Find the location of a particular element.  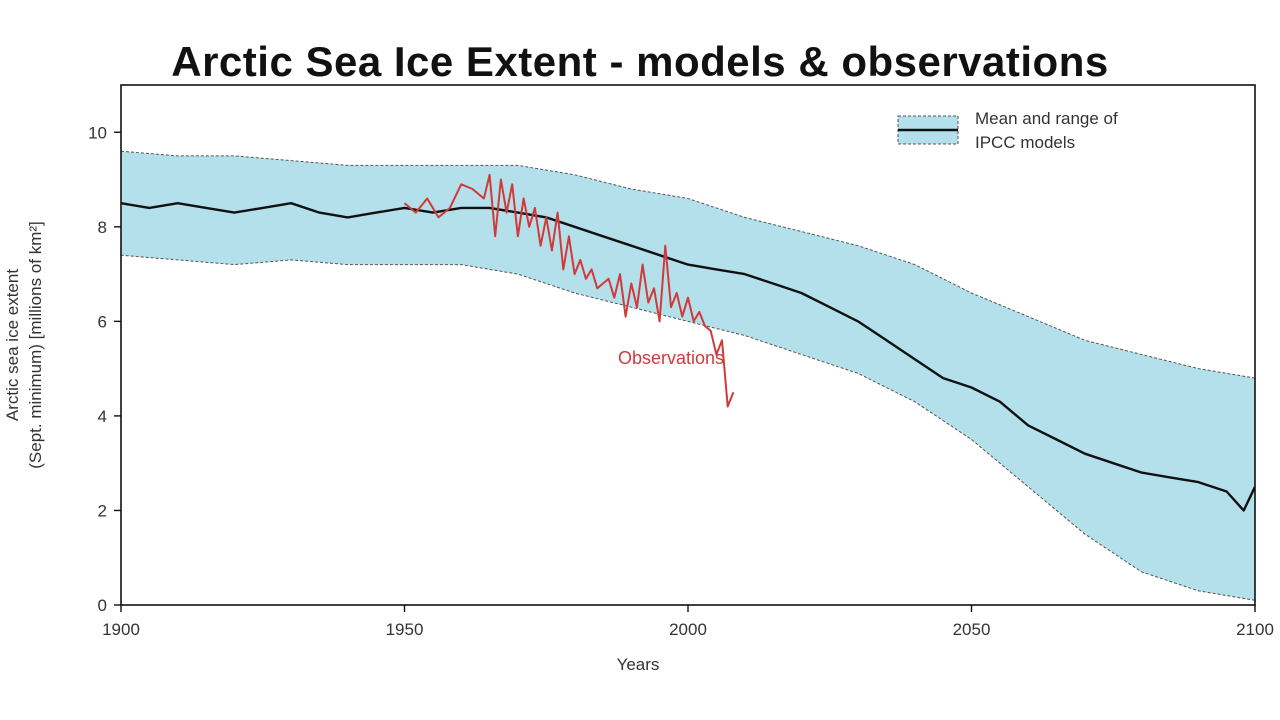

x-tick-label-2000: 2000 is located at coordinates (688, 629).